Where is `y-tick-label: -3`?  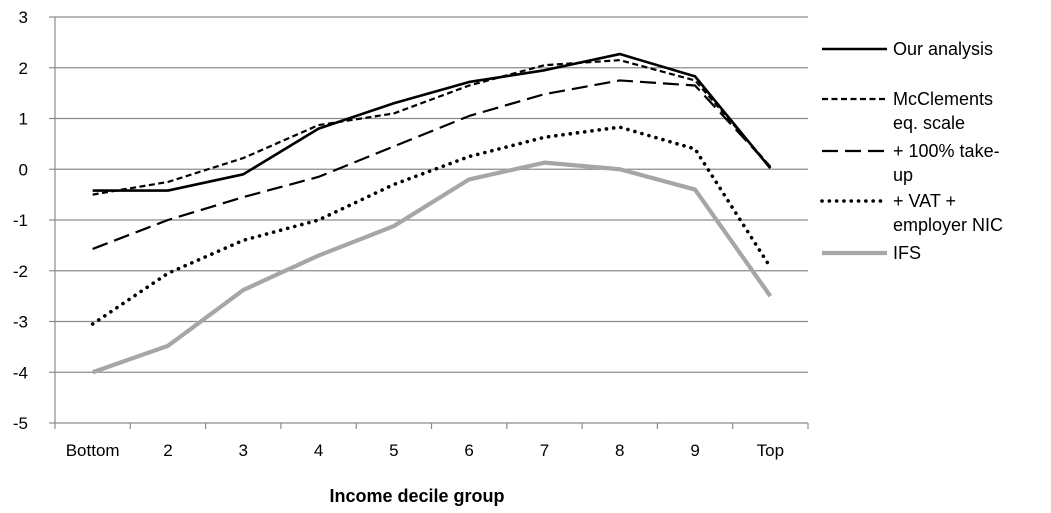 y-tick-label: -3 is located at coordinates (20, 322).